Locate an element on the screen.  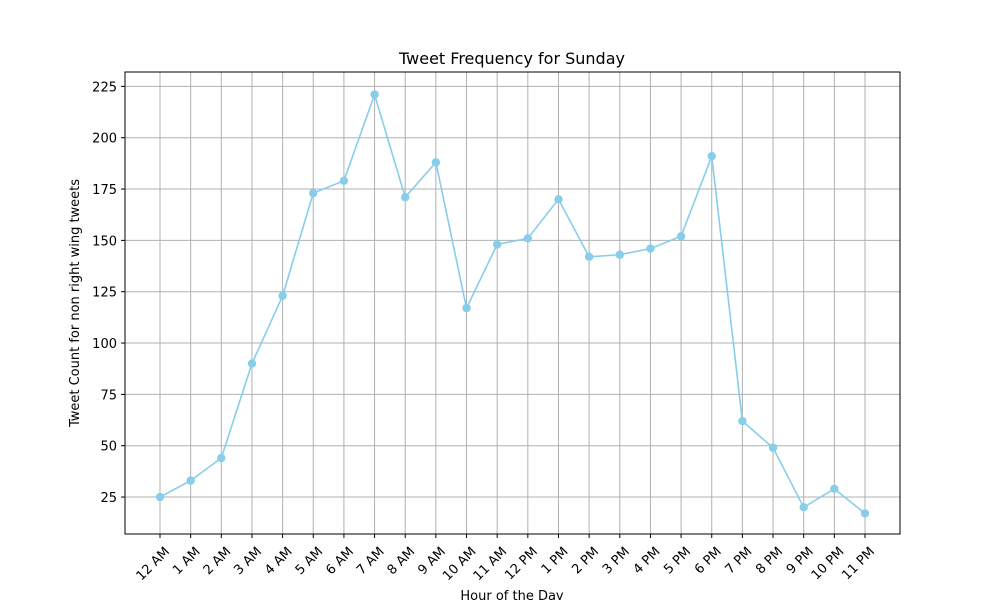
x-tick-label: 4 AM is located at coordinates (279, 561).